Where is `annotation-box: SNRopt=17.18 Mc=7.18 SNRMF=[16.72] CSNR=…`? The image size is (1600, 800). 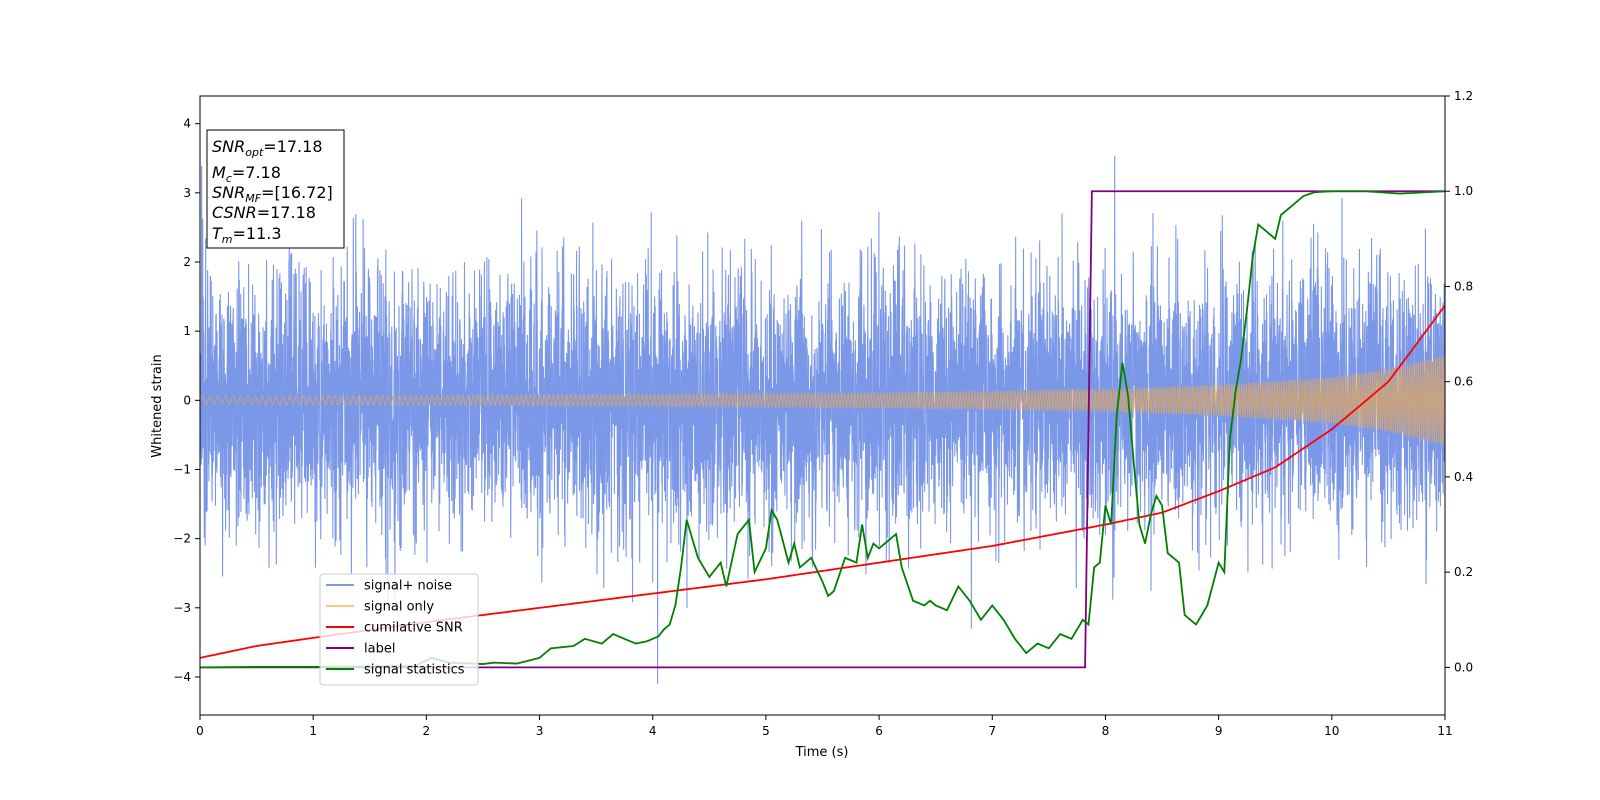
annotation-box: SNRopt=17.18 Mc=7.18 SNRMF=[16.72] CSNR=… is located at coordinates (275, 189).